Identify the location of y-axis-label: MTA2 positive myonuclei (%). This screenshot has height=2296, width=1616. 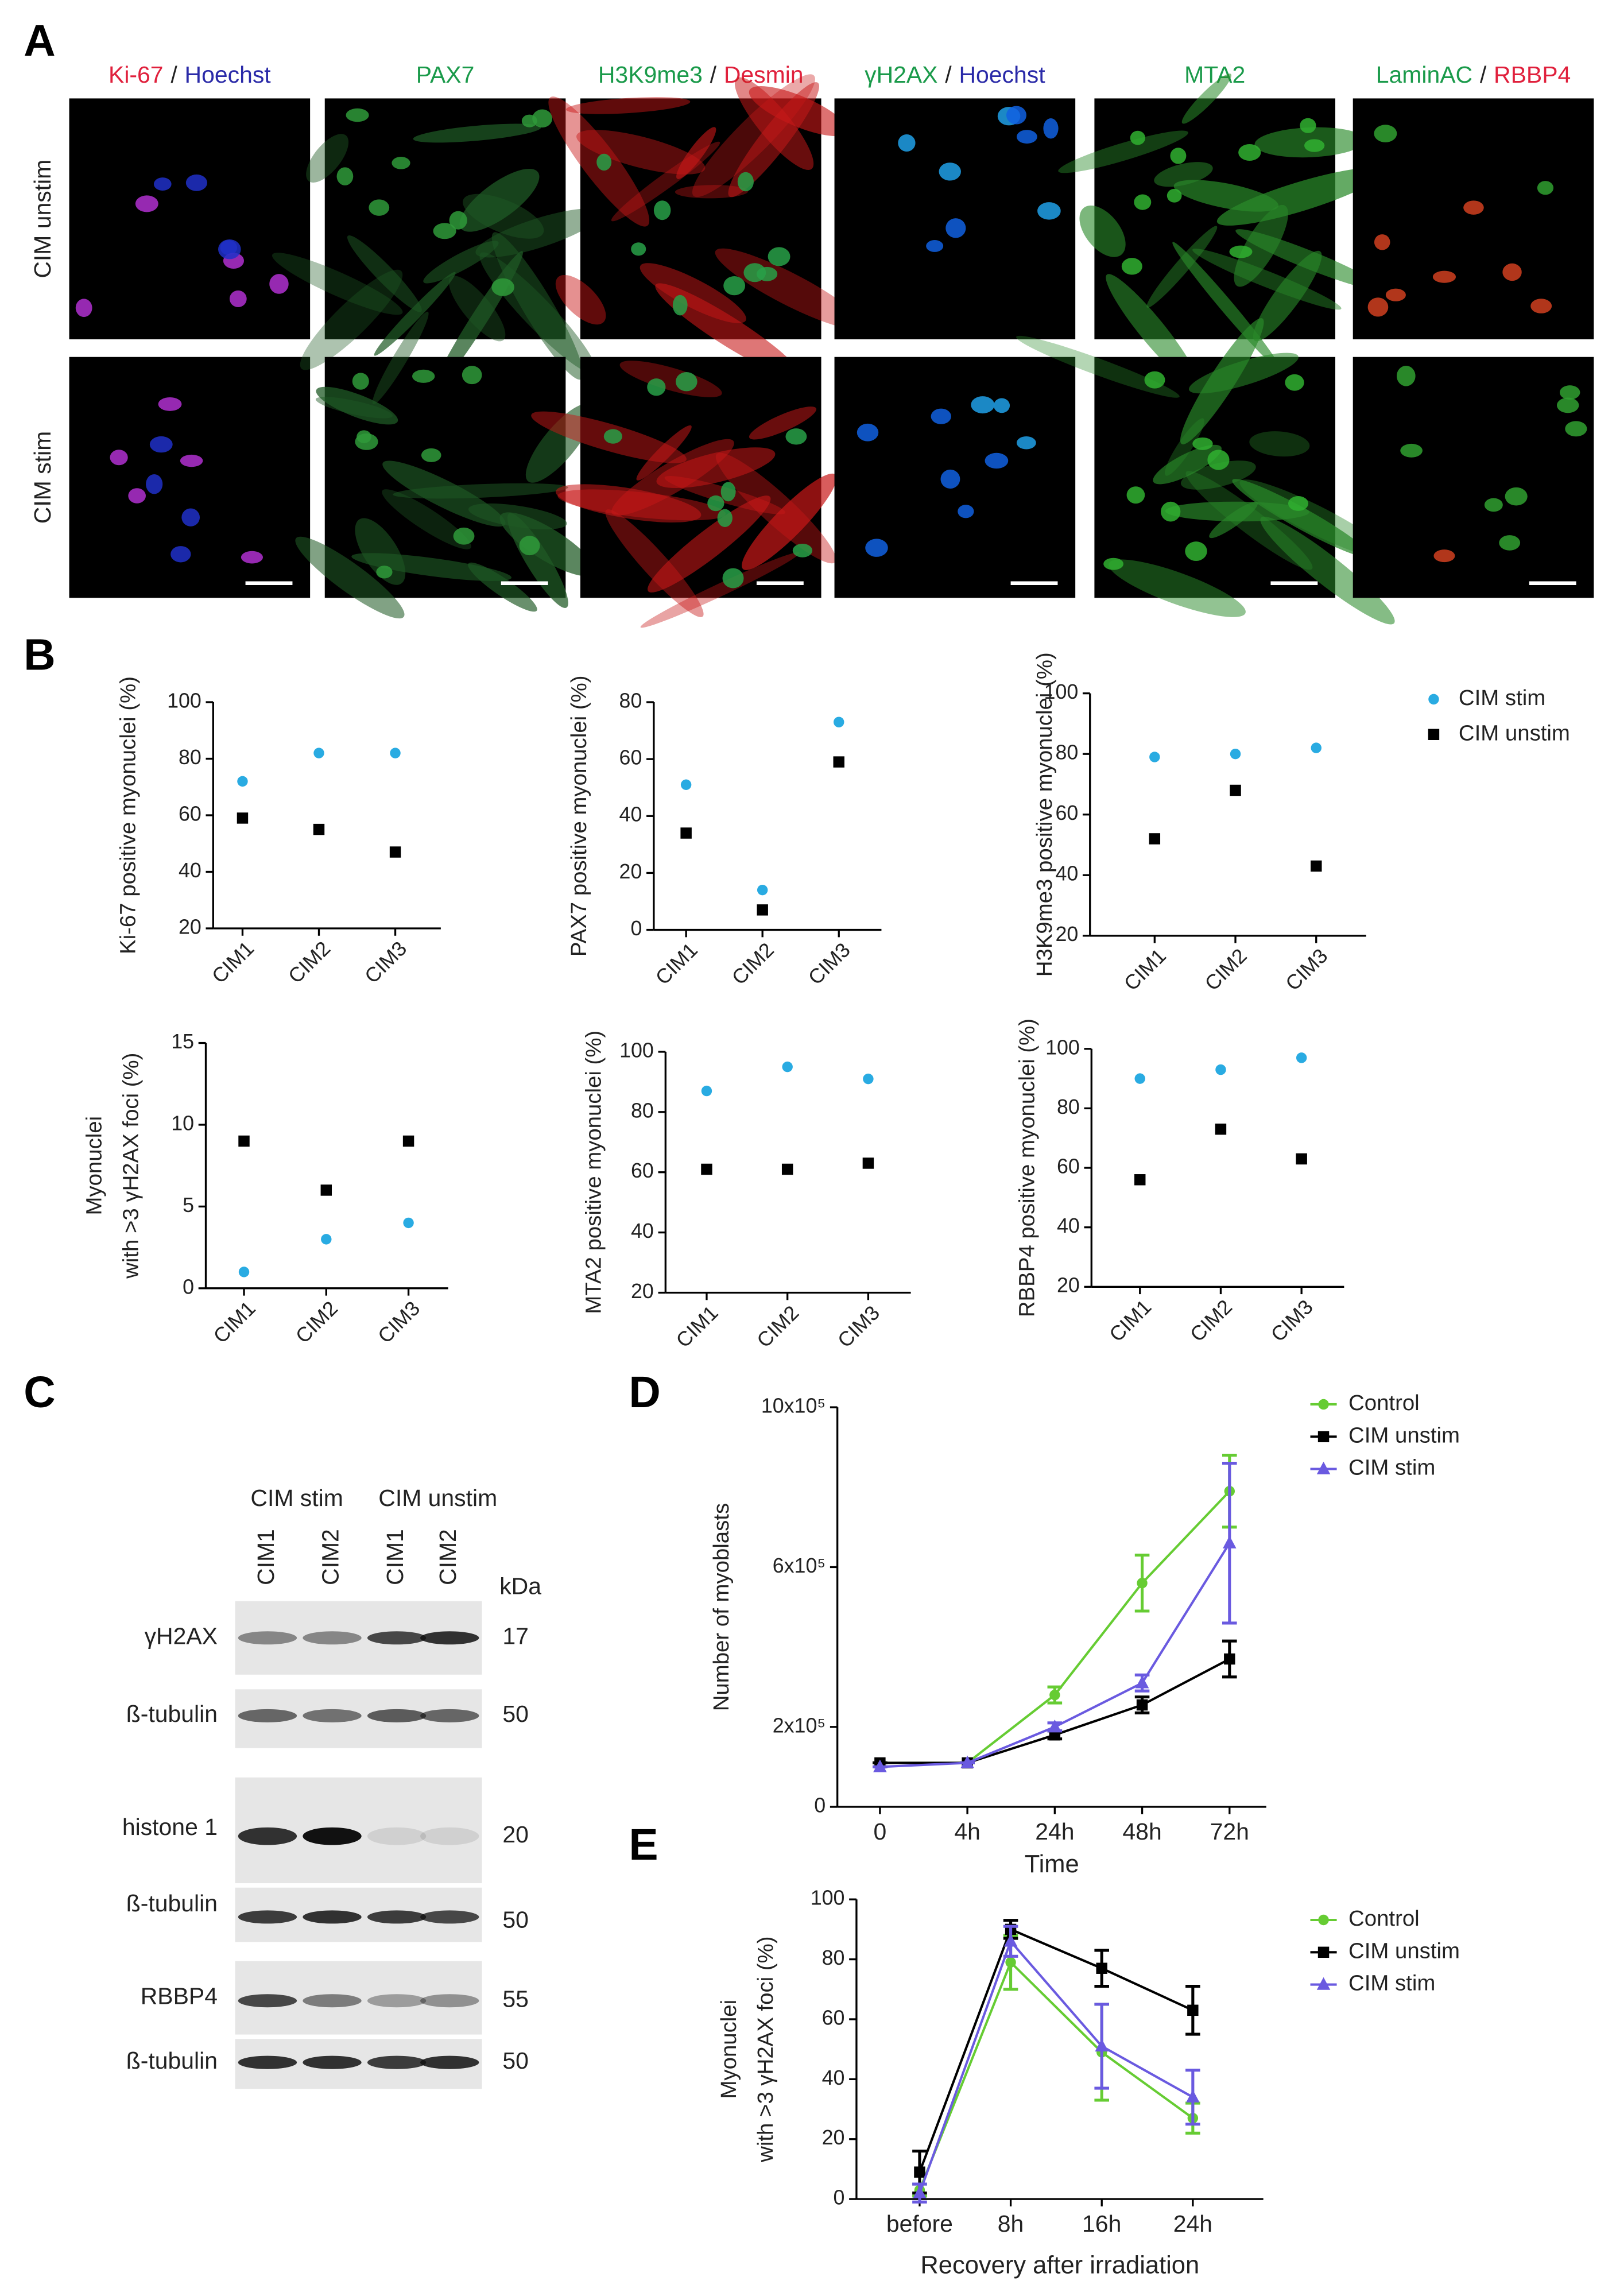
(594, 1173).